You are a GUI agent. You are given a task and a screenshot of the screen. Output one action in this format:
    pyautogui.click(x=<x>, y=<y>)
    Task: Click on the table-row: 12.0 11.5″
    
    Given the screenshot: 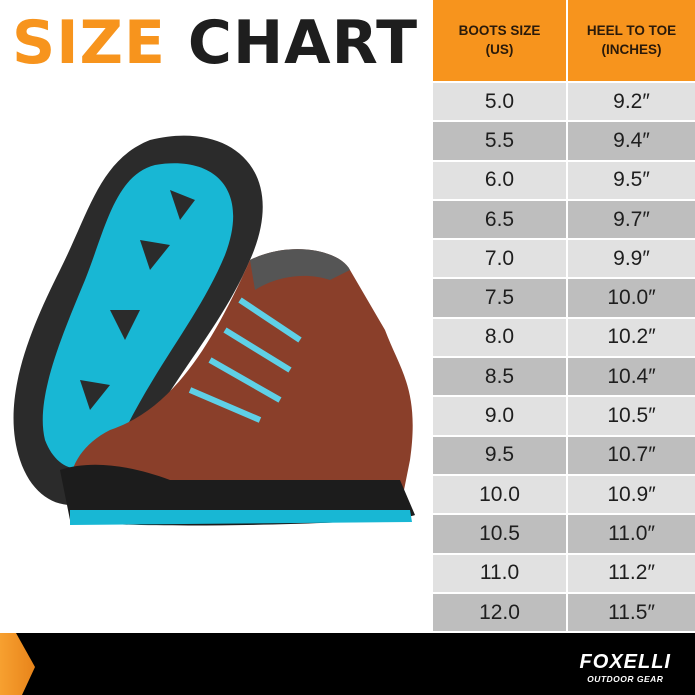 What is the action you would take?
    pyautogui.click(x=564, y=612)
    